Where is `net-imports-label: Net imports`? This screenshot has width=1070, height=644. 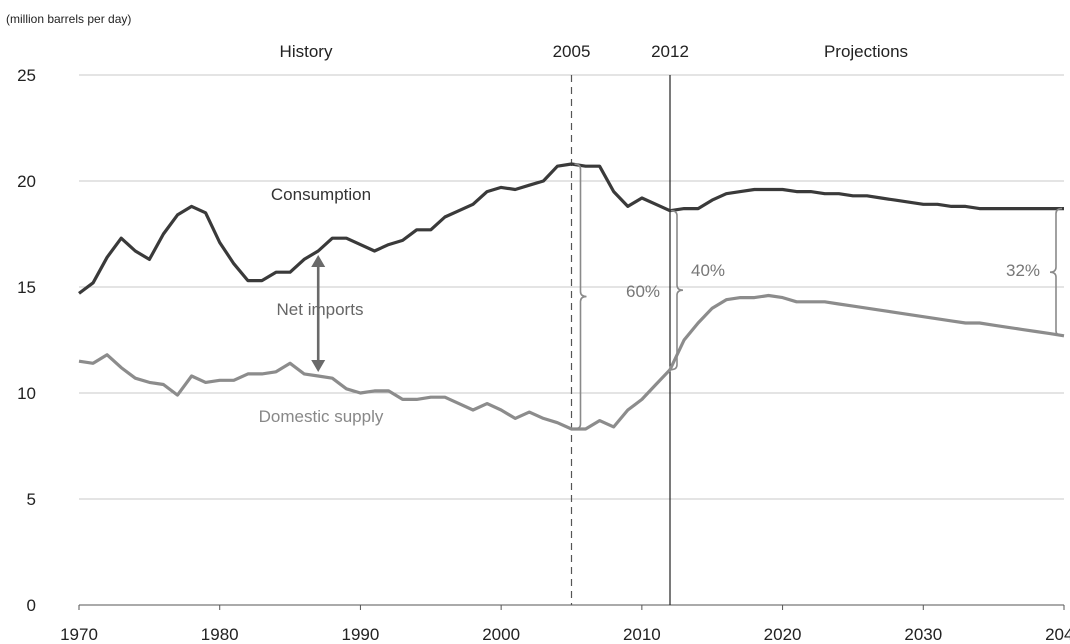
net-imports-label: Net imports is located at coordinates (320, 309).